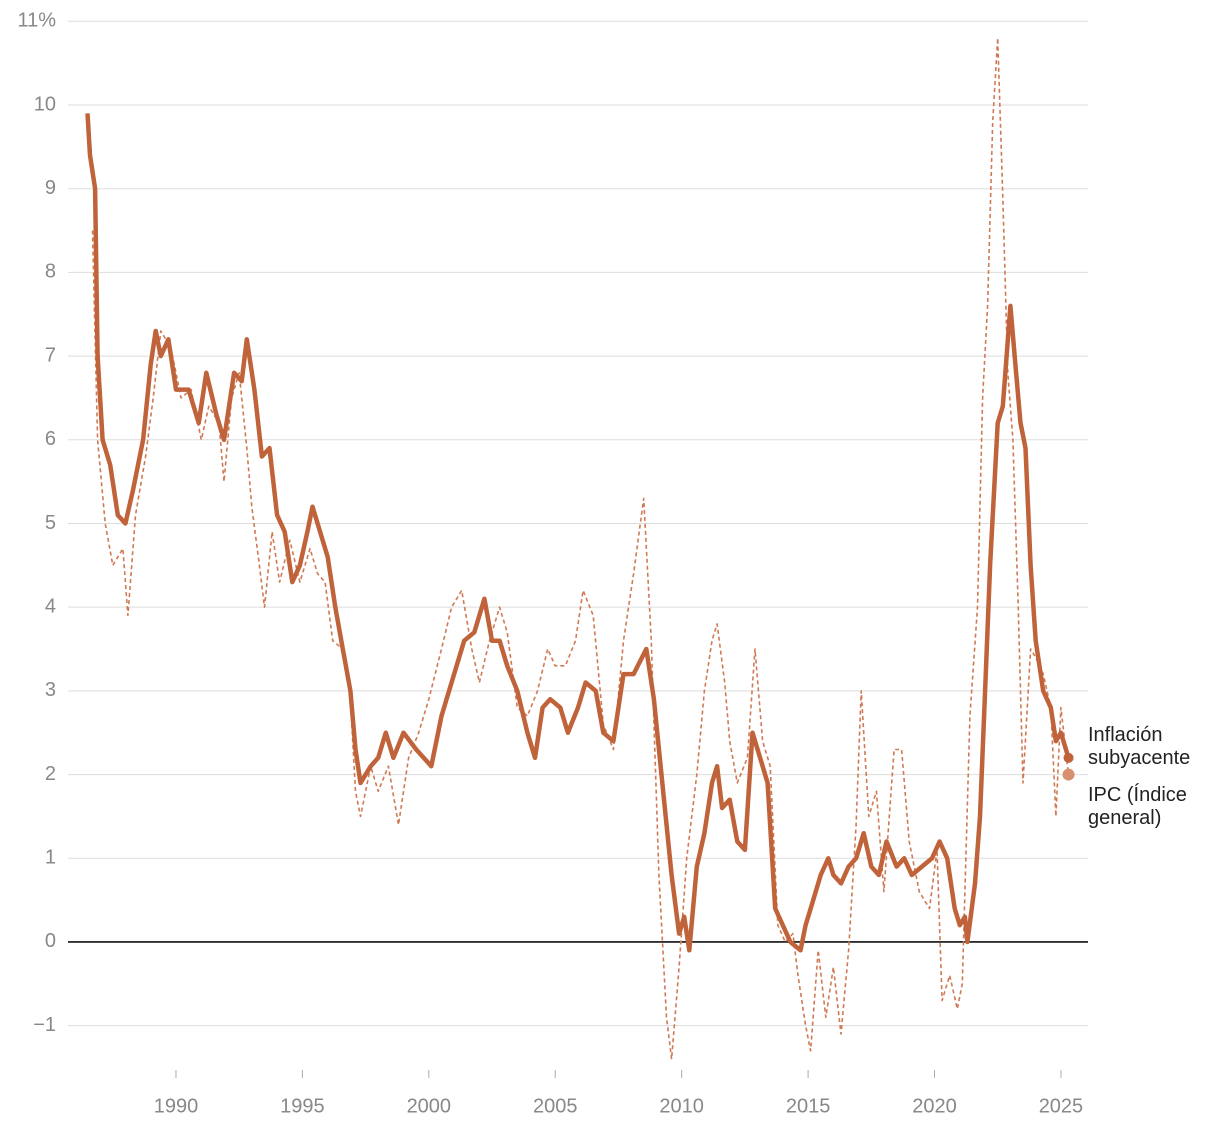 The image size is (1220, 1124). Describe the element at coordinates (44, 1025) in the screenshot. I see `y-tick-label: −1` at that location.